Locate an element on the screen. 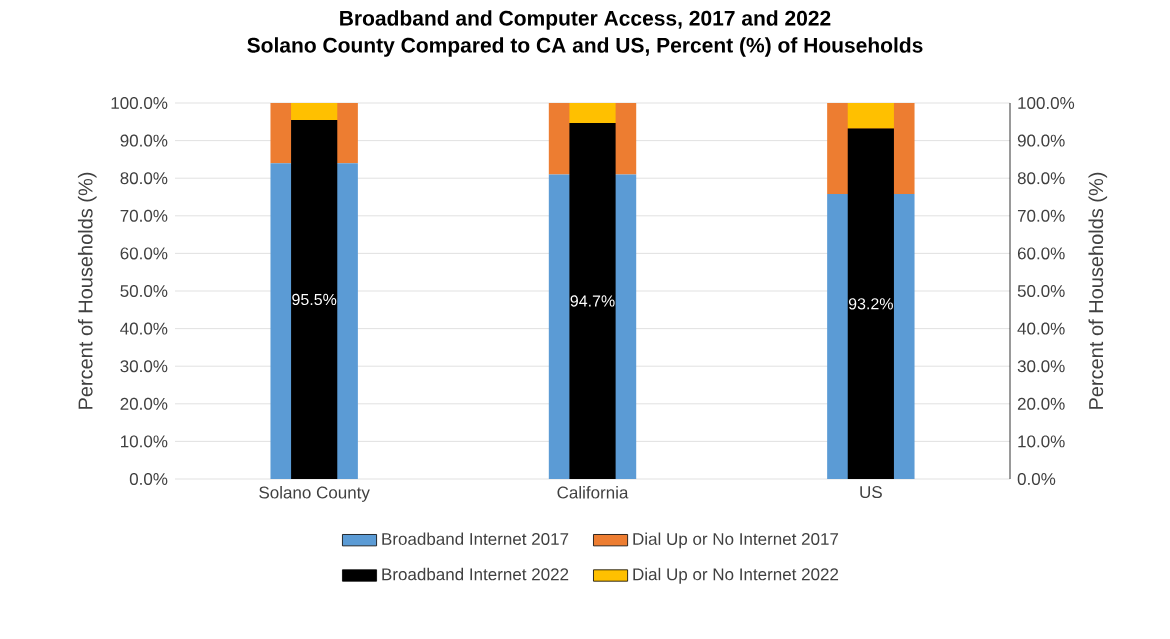  y2-axis-title: Percent of Households (%) is located at coordinates (1098, 290).